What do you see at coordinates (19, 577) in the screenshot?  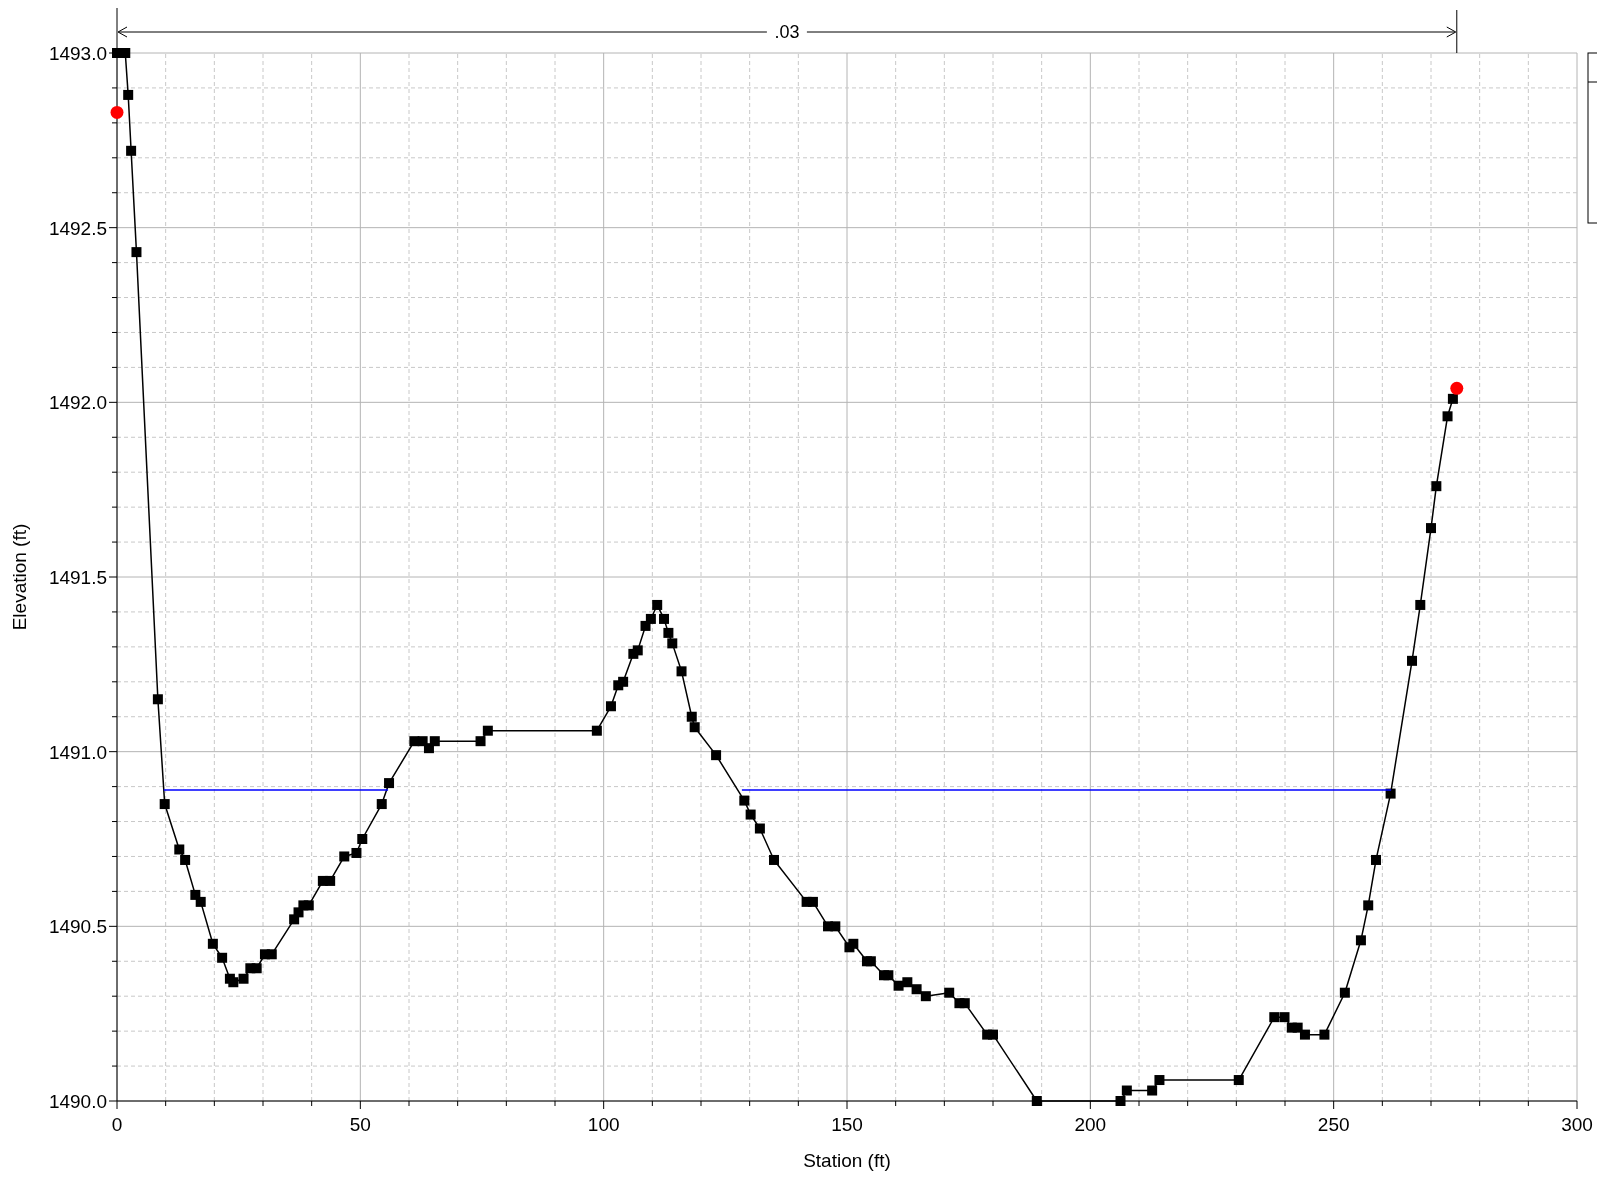 I see `y-axis-title: Elevation (ft)` at bounding box center [19, 577].